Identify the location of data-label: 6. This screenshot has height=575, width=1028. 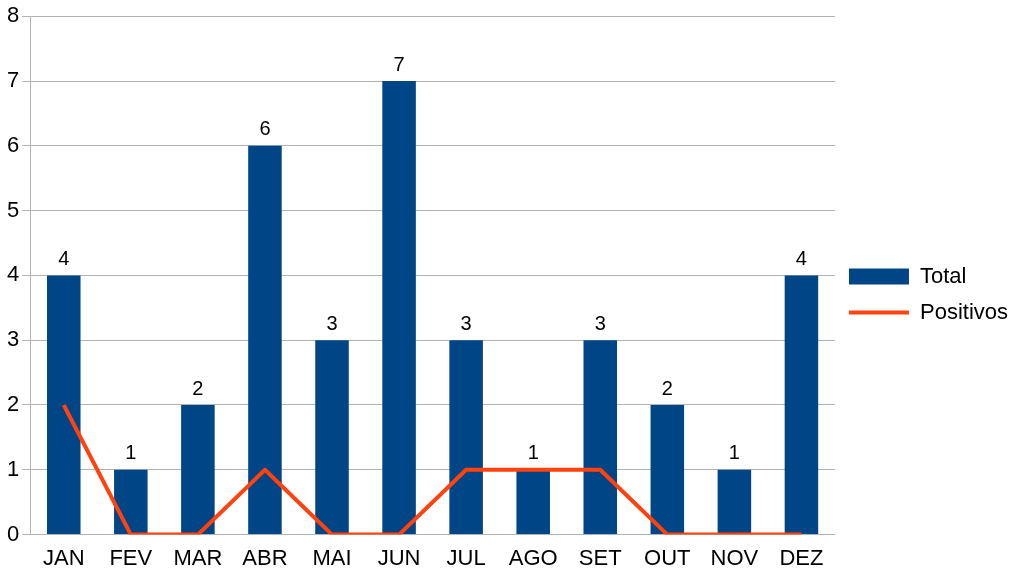
(265, 128).